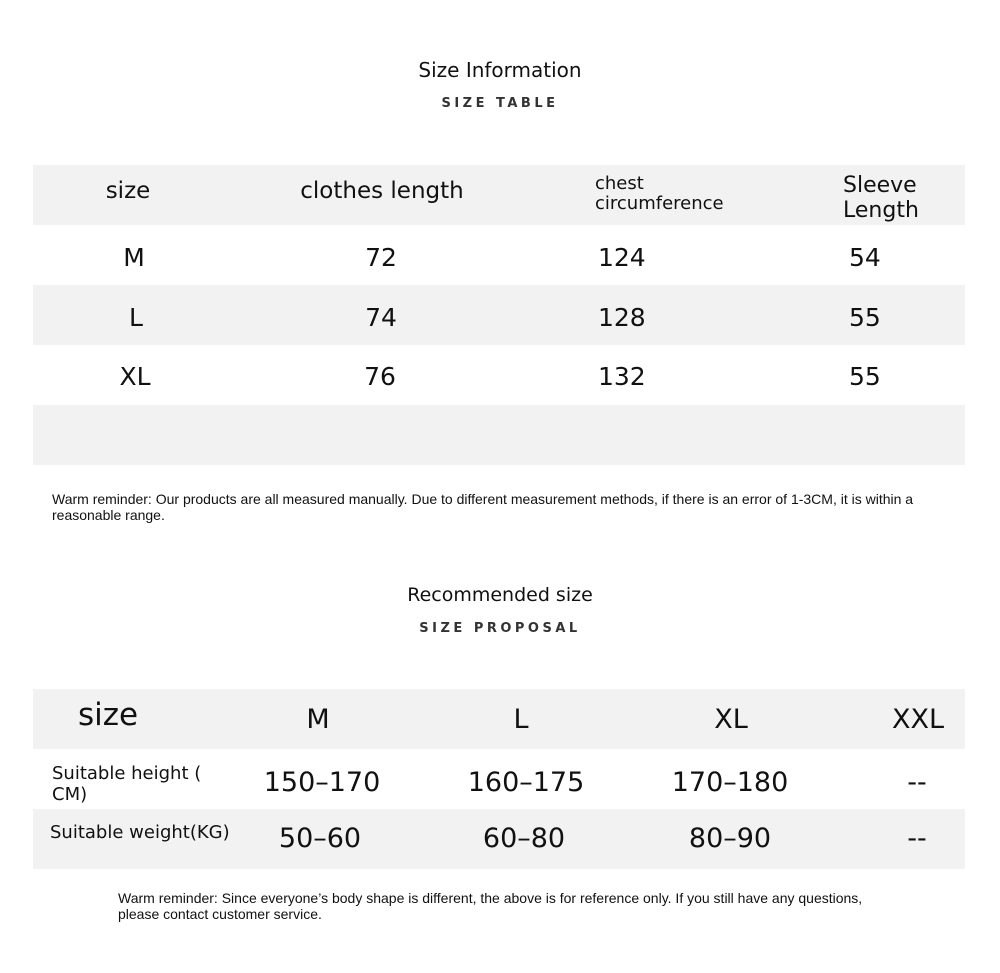  I want to click on cell: 54, so click(865, 257).